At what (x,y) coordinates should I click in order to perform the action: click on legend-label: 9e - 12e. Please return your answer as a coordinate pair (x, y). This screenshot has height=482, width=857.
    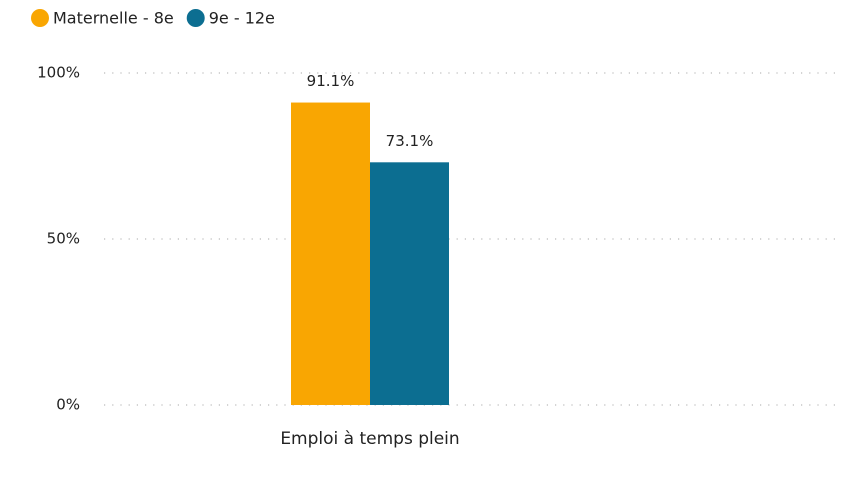
    Looking at the image, I should click on (242, 18).